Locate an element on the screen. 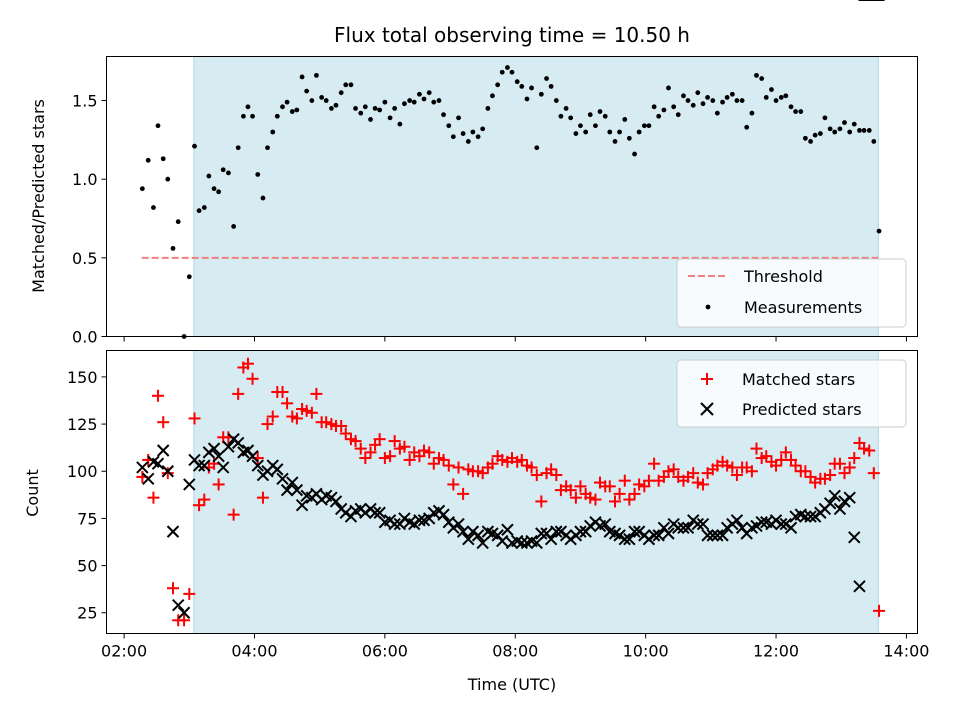 The image size is (960, 720). x-tick-label: 14:00 is located at coordinates (906, 651).